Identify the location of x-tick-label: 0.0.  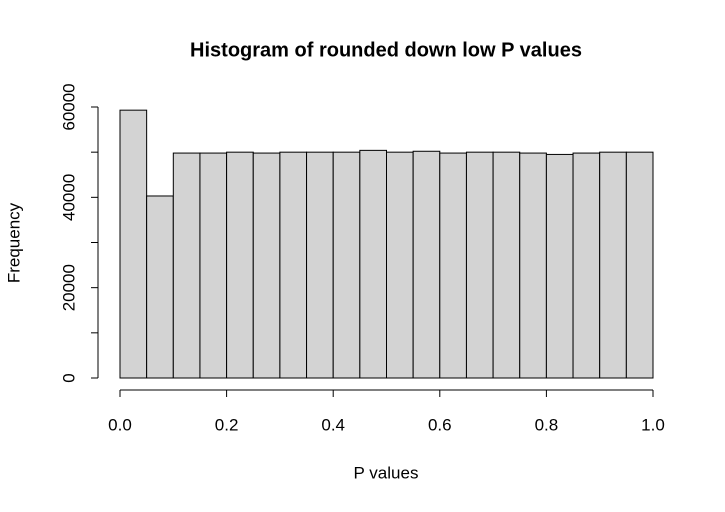
(120, 424).